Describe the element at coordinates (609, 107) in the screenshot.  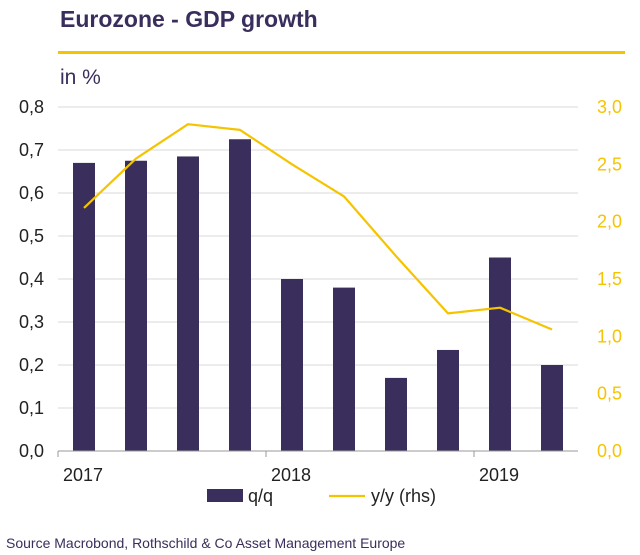
I see `right-tick-label: 3,0` at that location.